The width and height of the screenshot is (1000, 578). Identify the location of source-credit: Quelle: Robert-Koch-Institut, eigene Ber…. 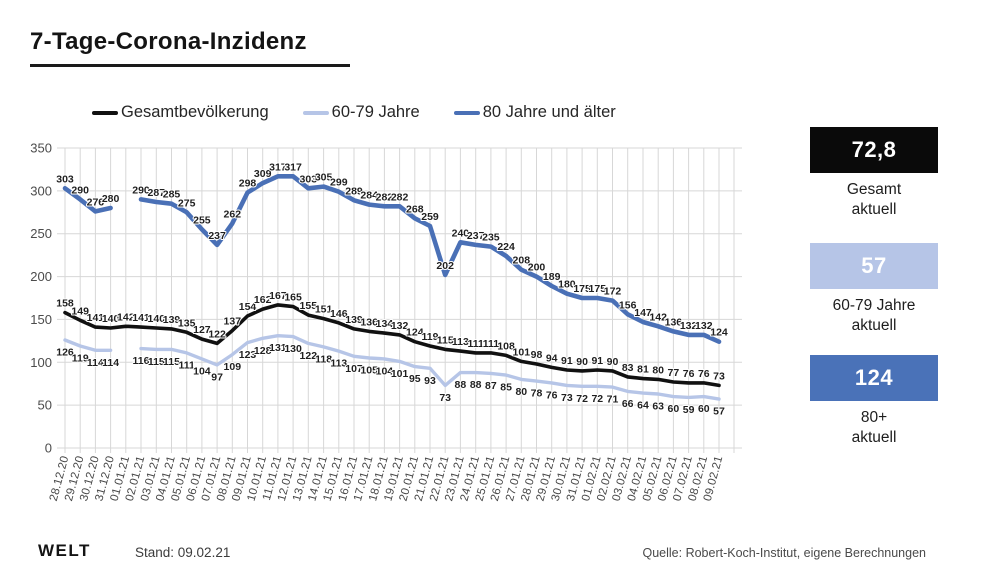
(784, 553).